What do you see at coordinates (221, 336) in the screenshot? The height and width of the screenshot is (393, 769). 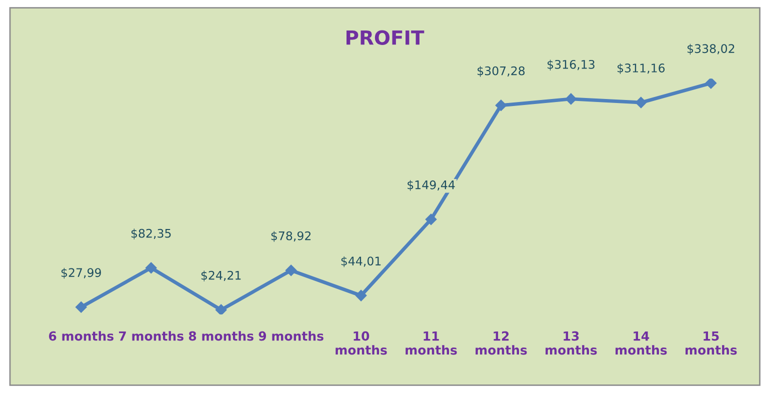 I see `x-tick-label: 8 months` at bounding box center [221, 336].